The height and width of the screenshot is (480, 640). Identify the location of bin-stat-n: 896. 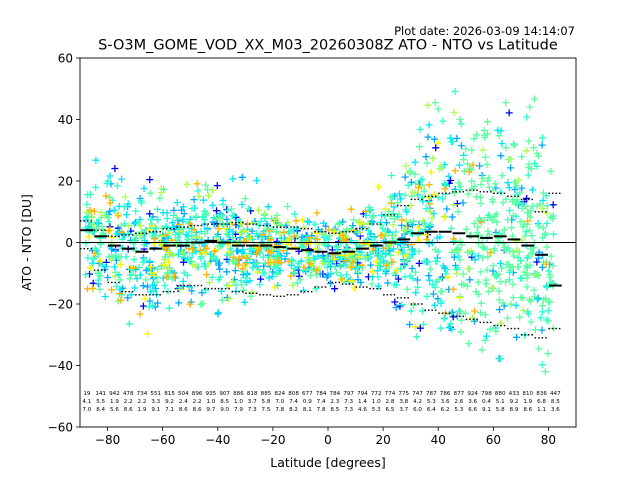
(197, 394).